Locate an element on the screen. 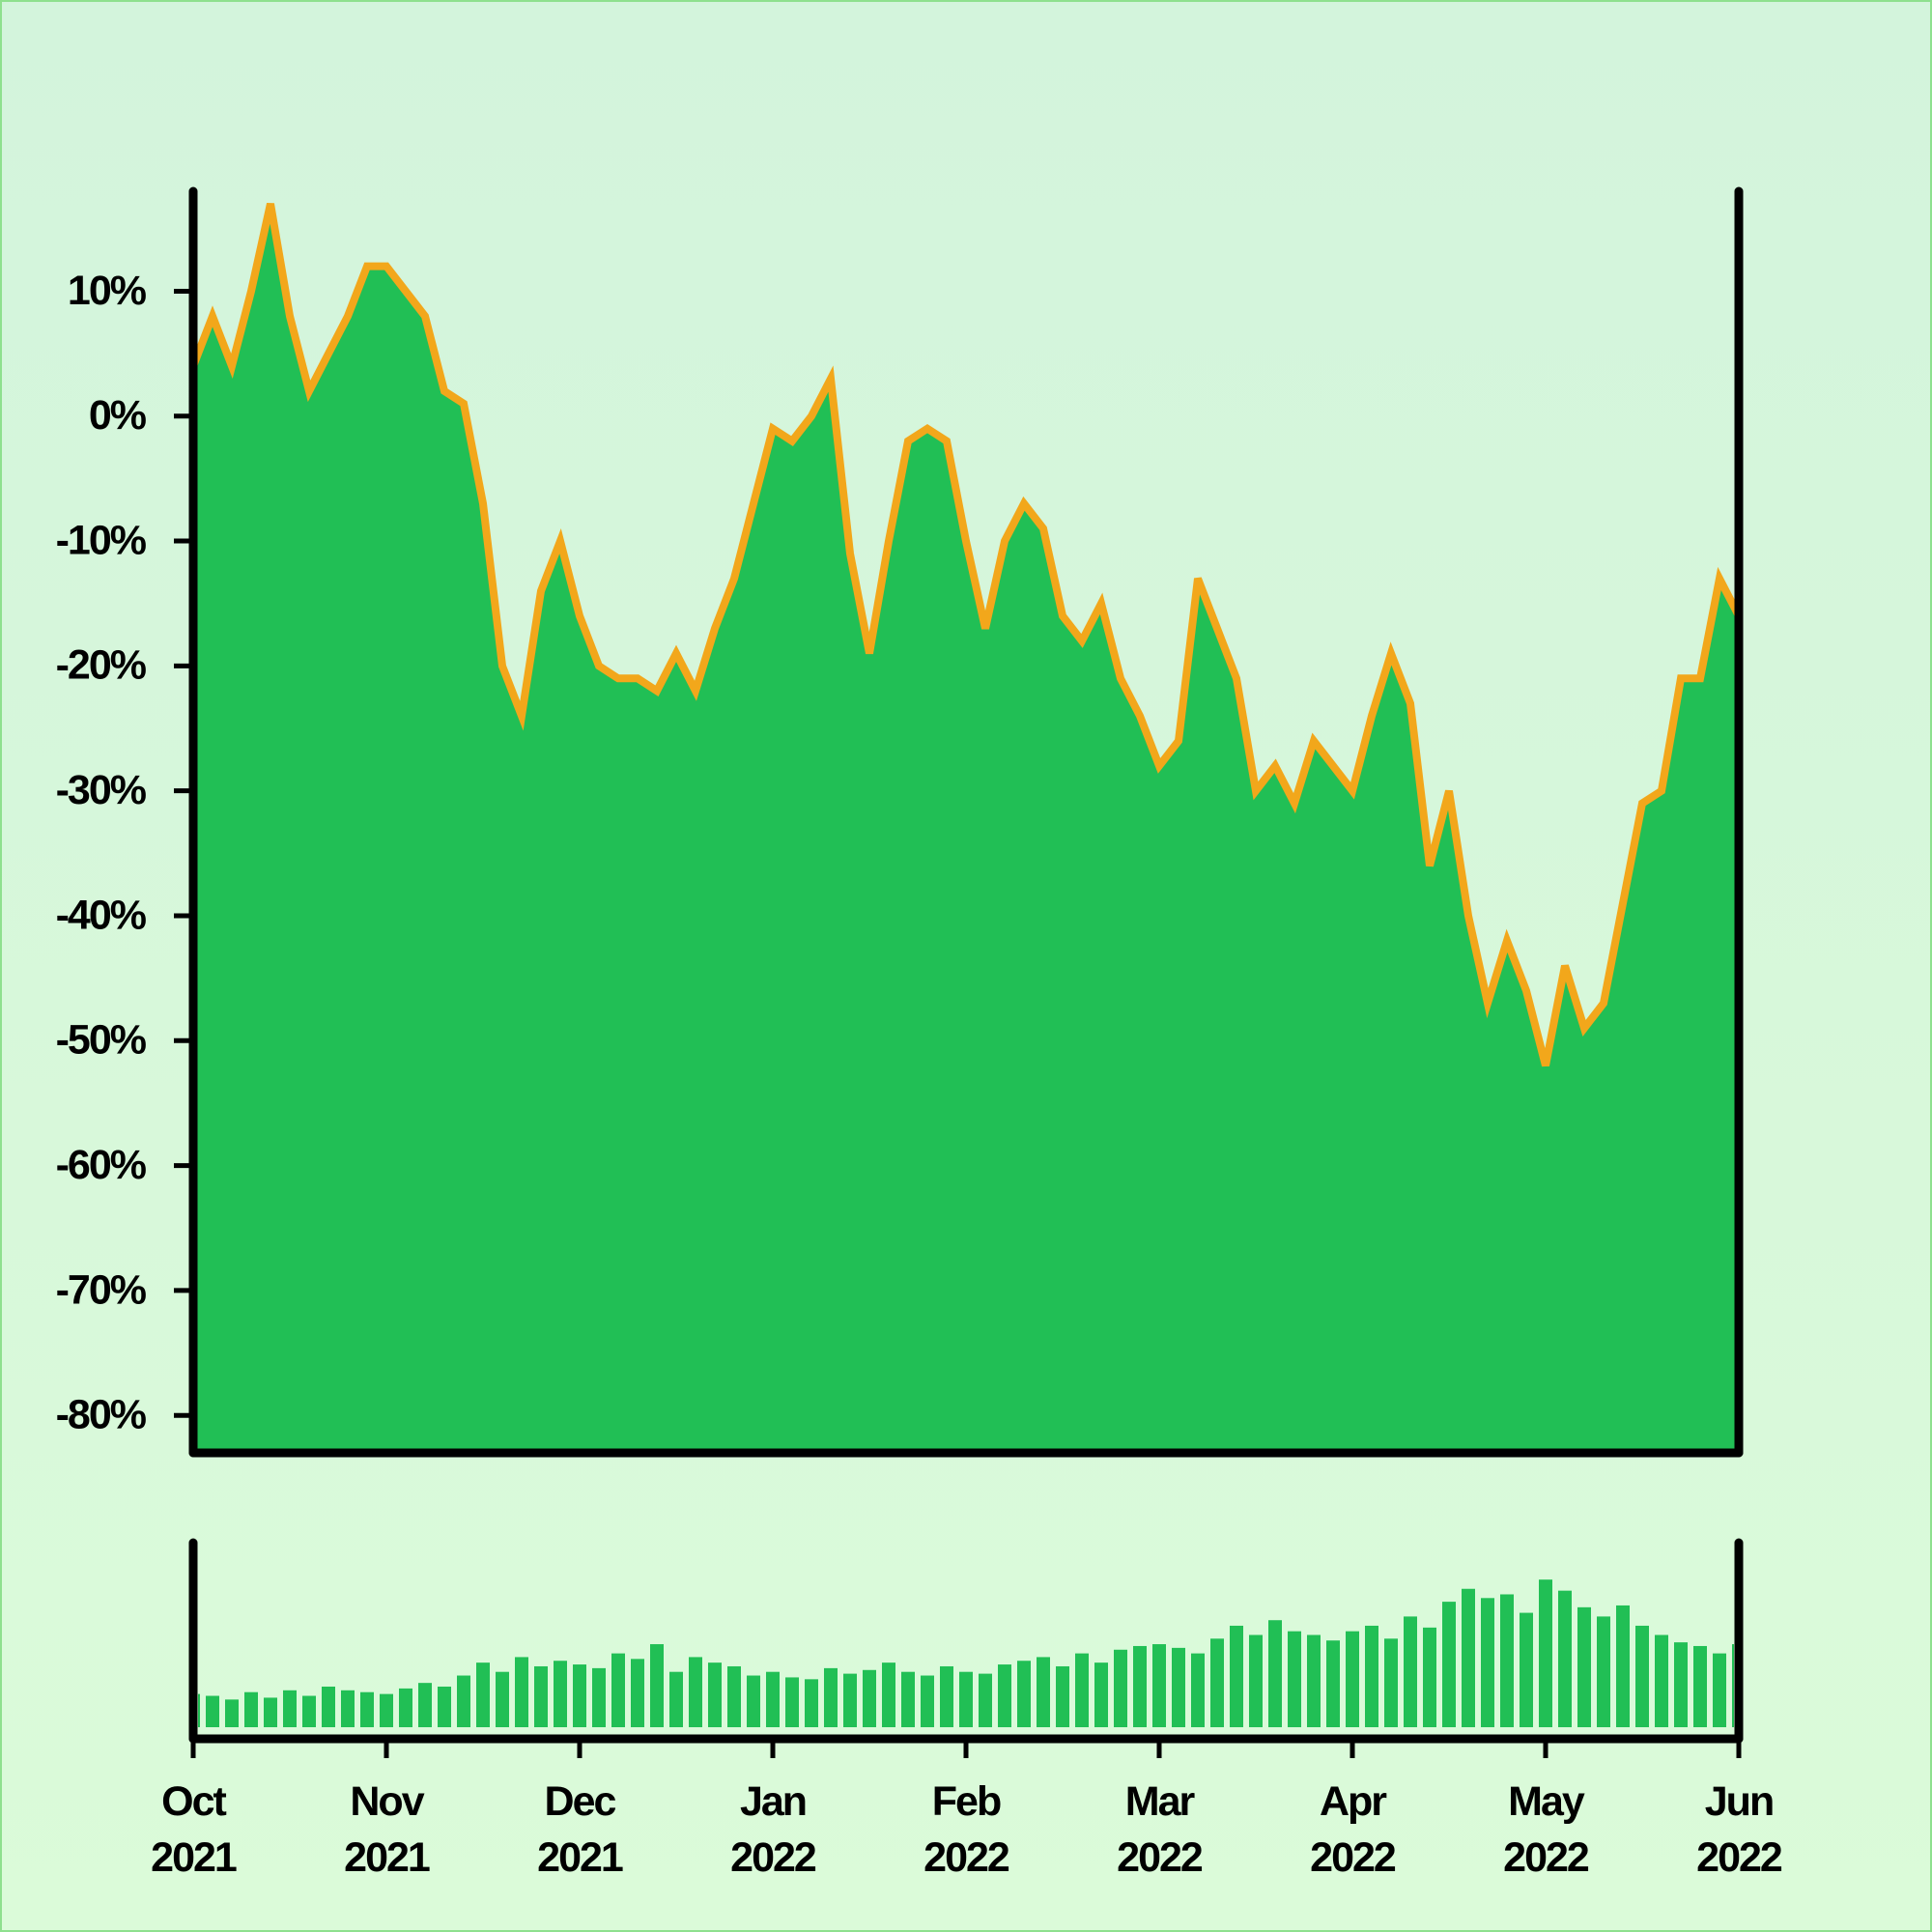 The image size is (1932, 1932). x-tick-label: Feb 2022 is located at coordinates (966, 1829).